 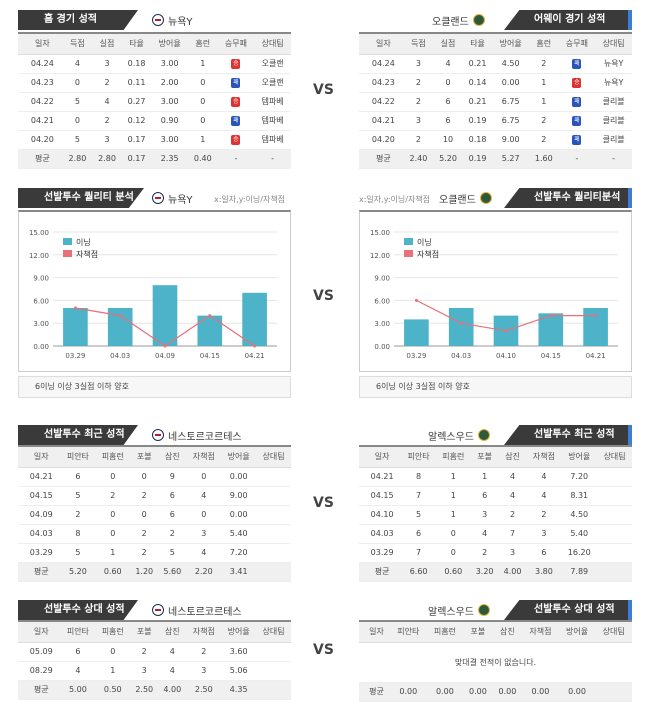 I want to click on table-cell: 8, so click(x=78, y=534).